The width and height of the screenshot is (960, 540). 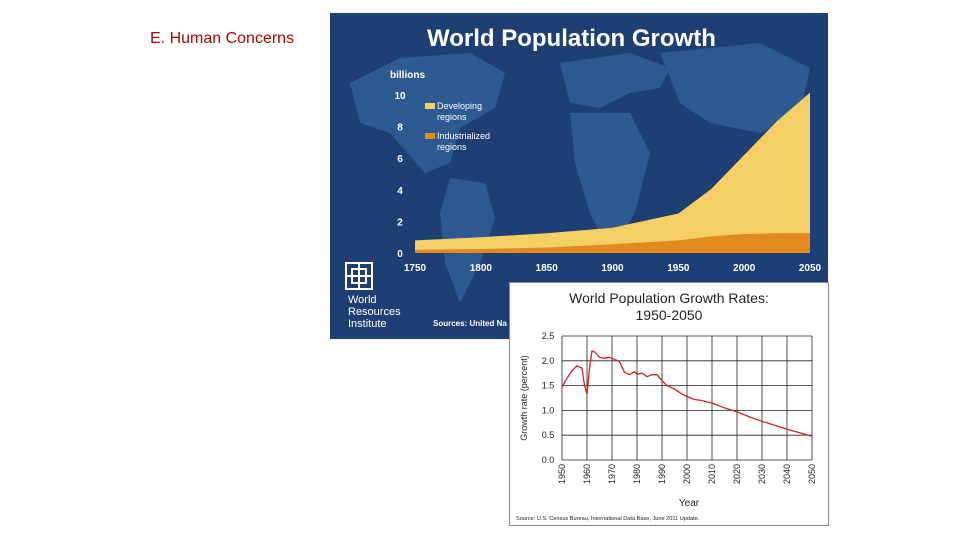 What do you see at coordinates (463, 136) in the screenshot?
I see `legend-label-line: Industrialized` at bounding box center [463, 136].